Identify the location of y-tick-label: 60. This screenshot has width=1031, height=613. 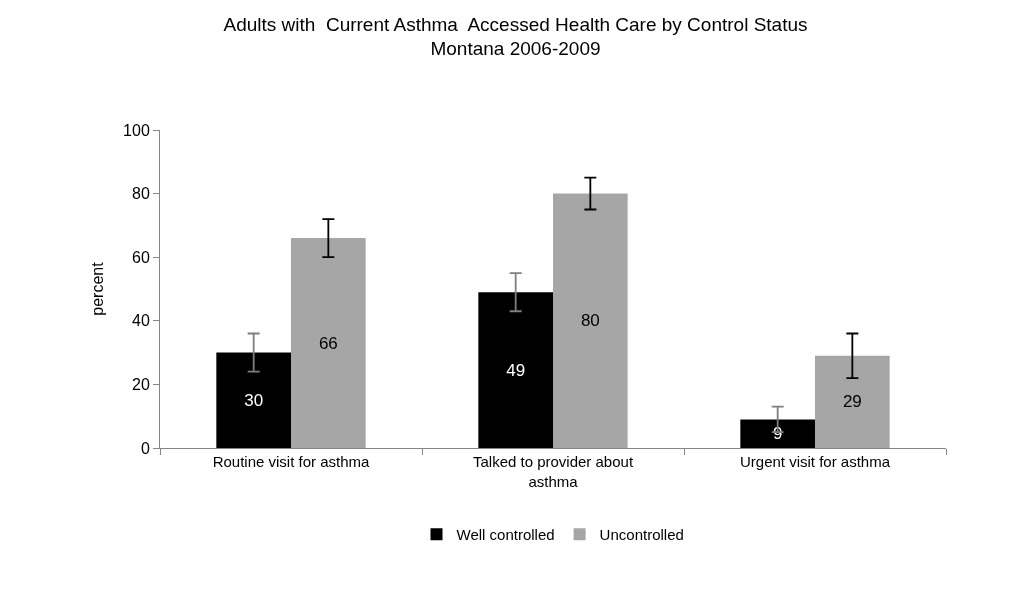
(141, 257).